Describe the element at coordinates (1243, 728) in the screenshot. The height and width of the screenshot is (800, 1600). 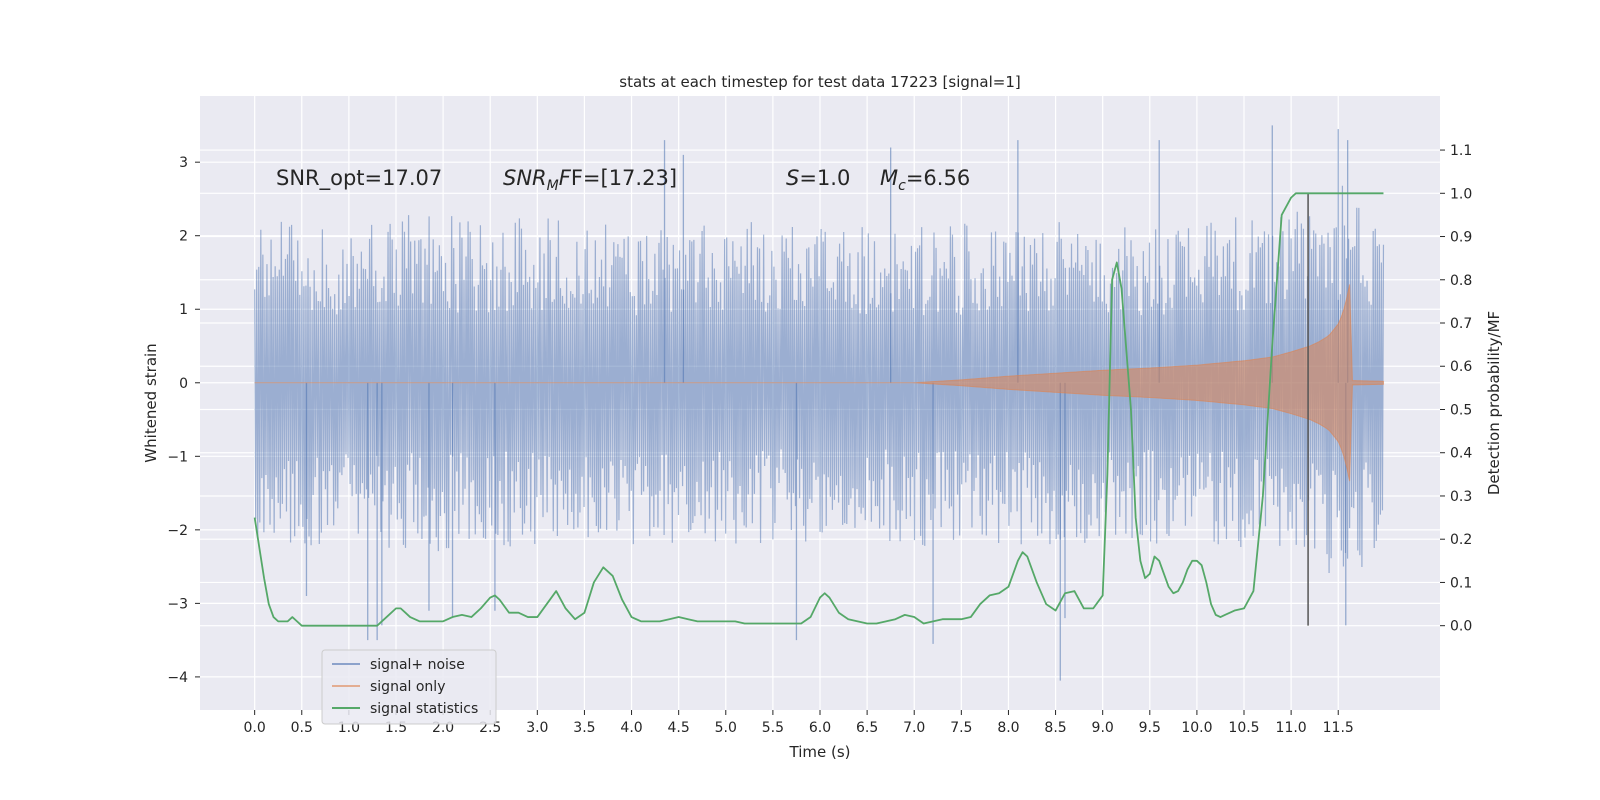
I see `x-tick-label-21: 10.5` at that location.